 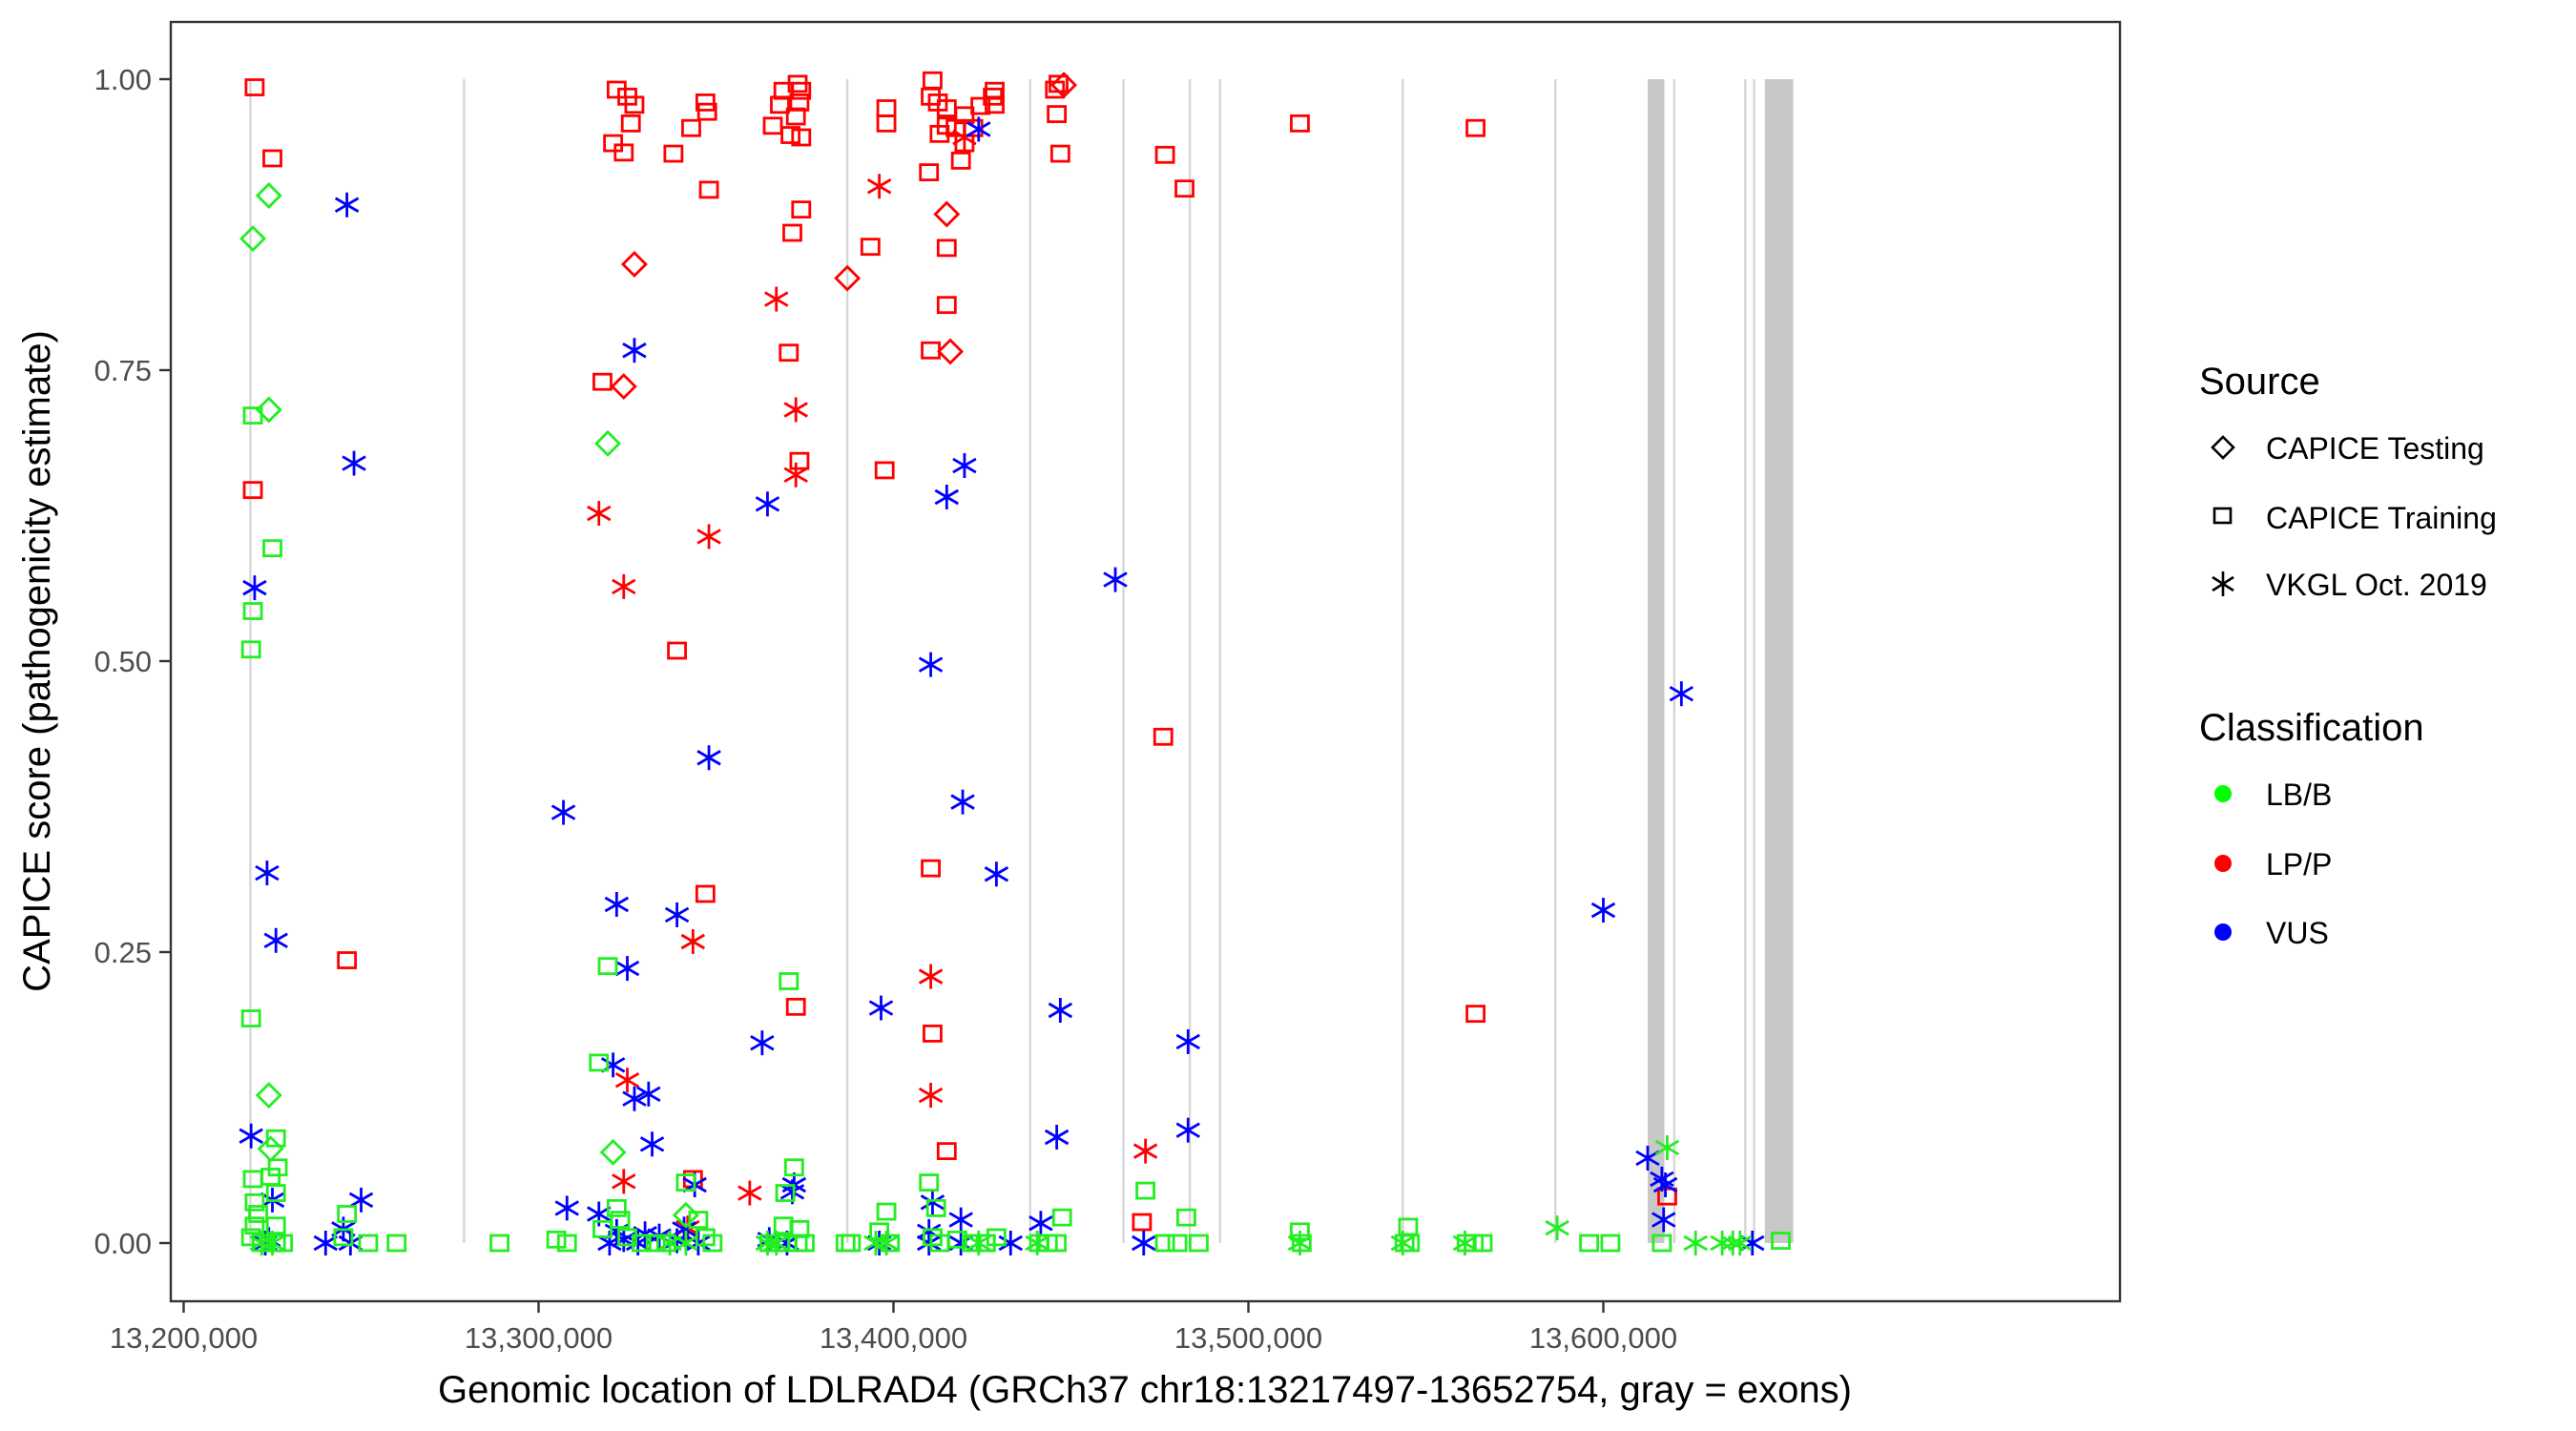 What do you see at coordinates (123, 1243) in the screenshot?
I see `y-tick-label: 0.00` at bounding box center [123, 1243].